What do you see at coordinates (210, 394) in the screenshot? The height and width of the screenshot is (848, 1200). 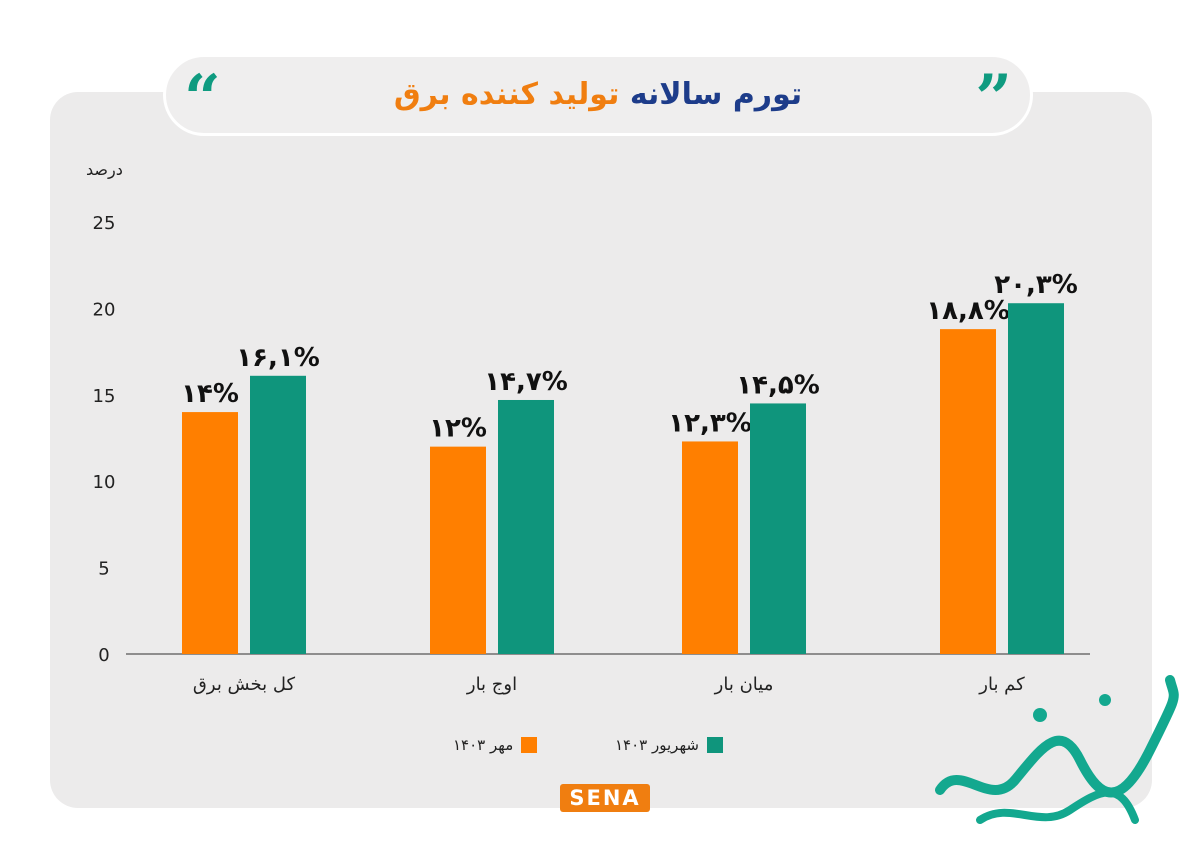 I see `data-label: ۱۴%` at bounding box center [210, 394].